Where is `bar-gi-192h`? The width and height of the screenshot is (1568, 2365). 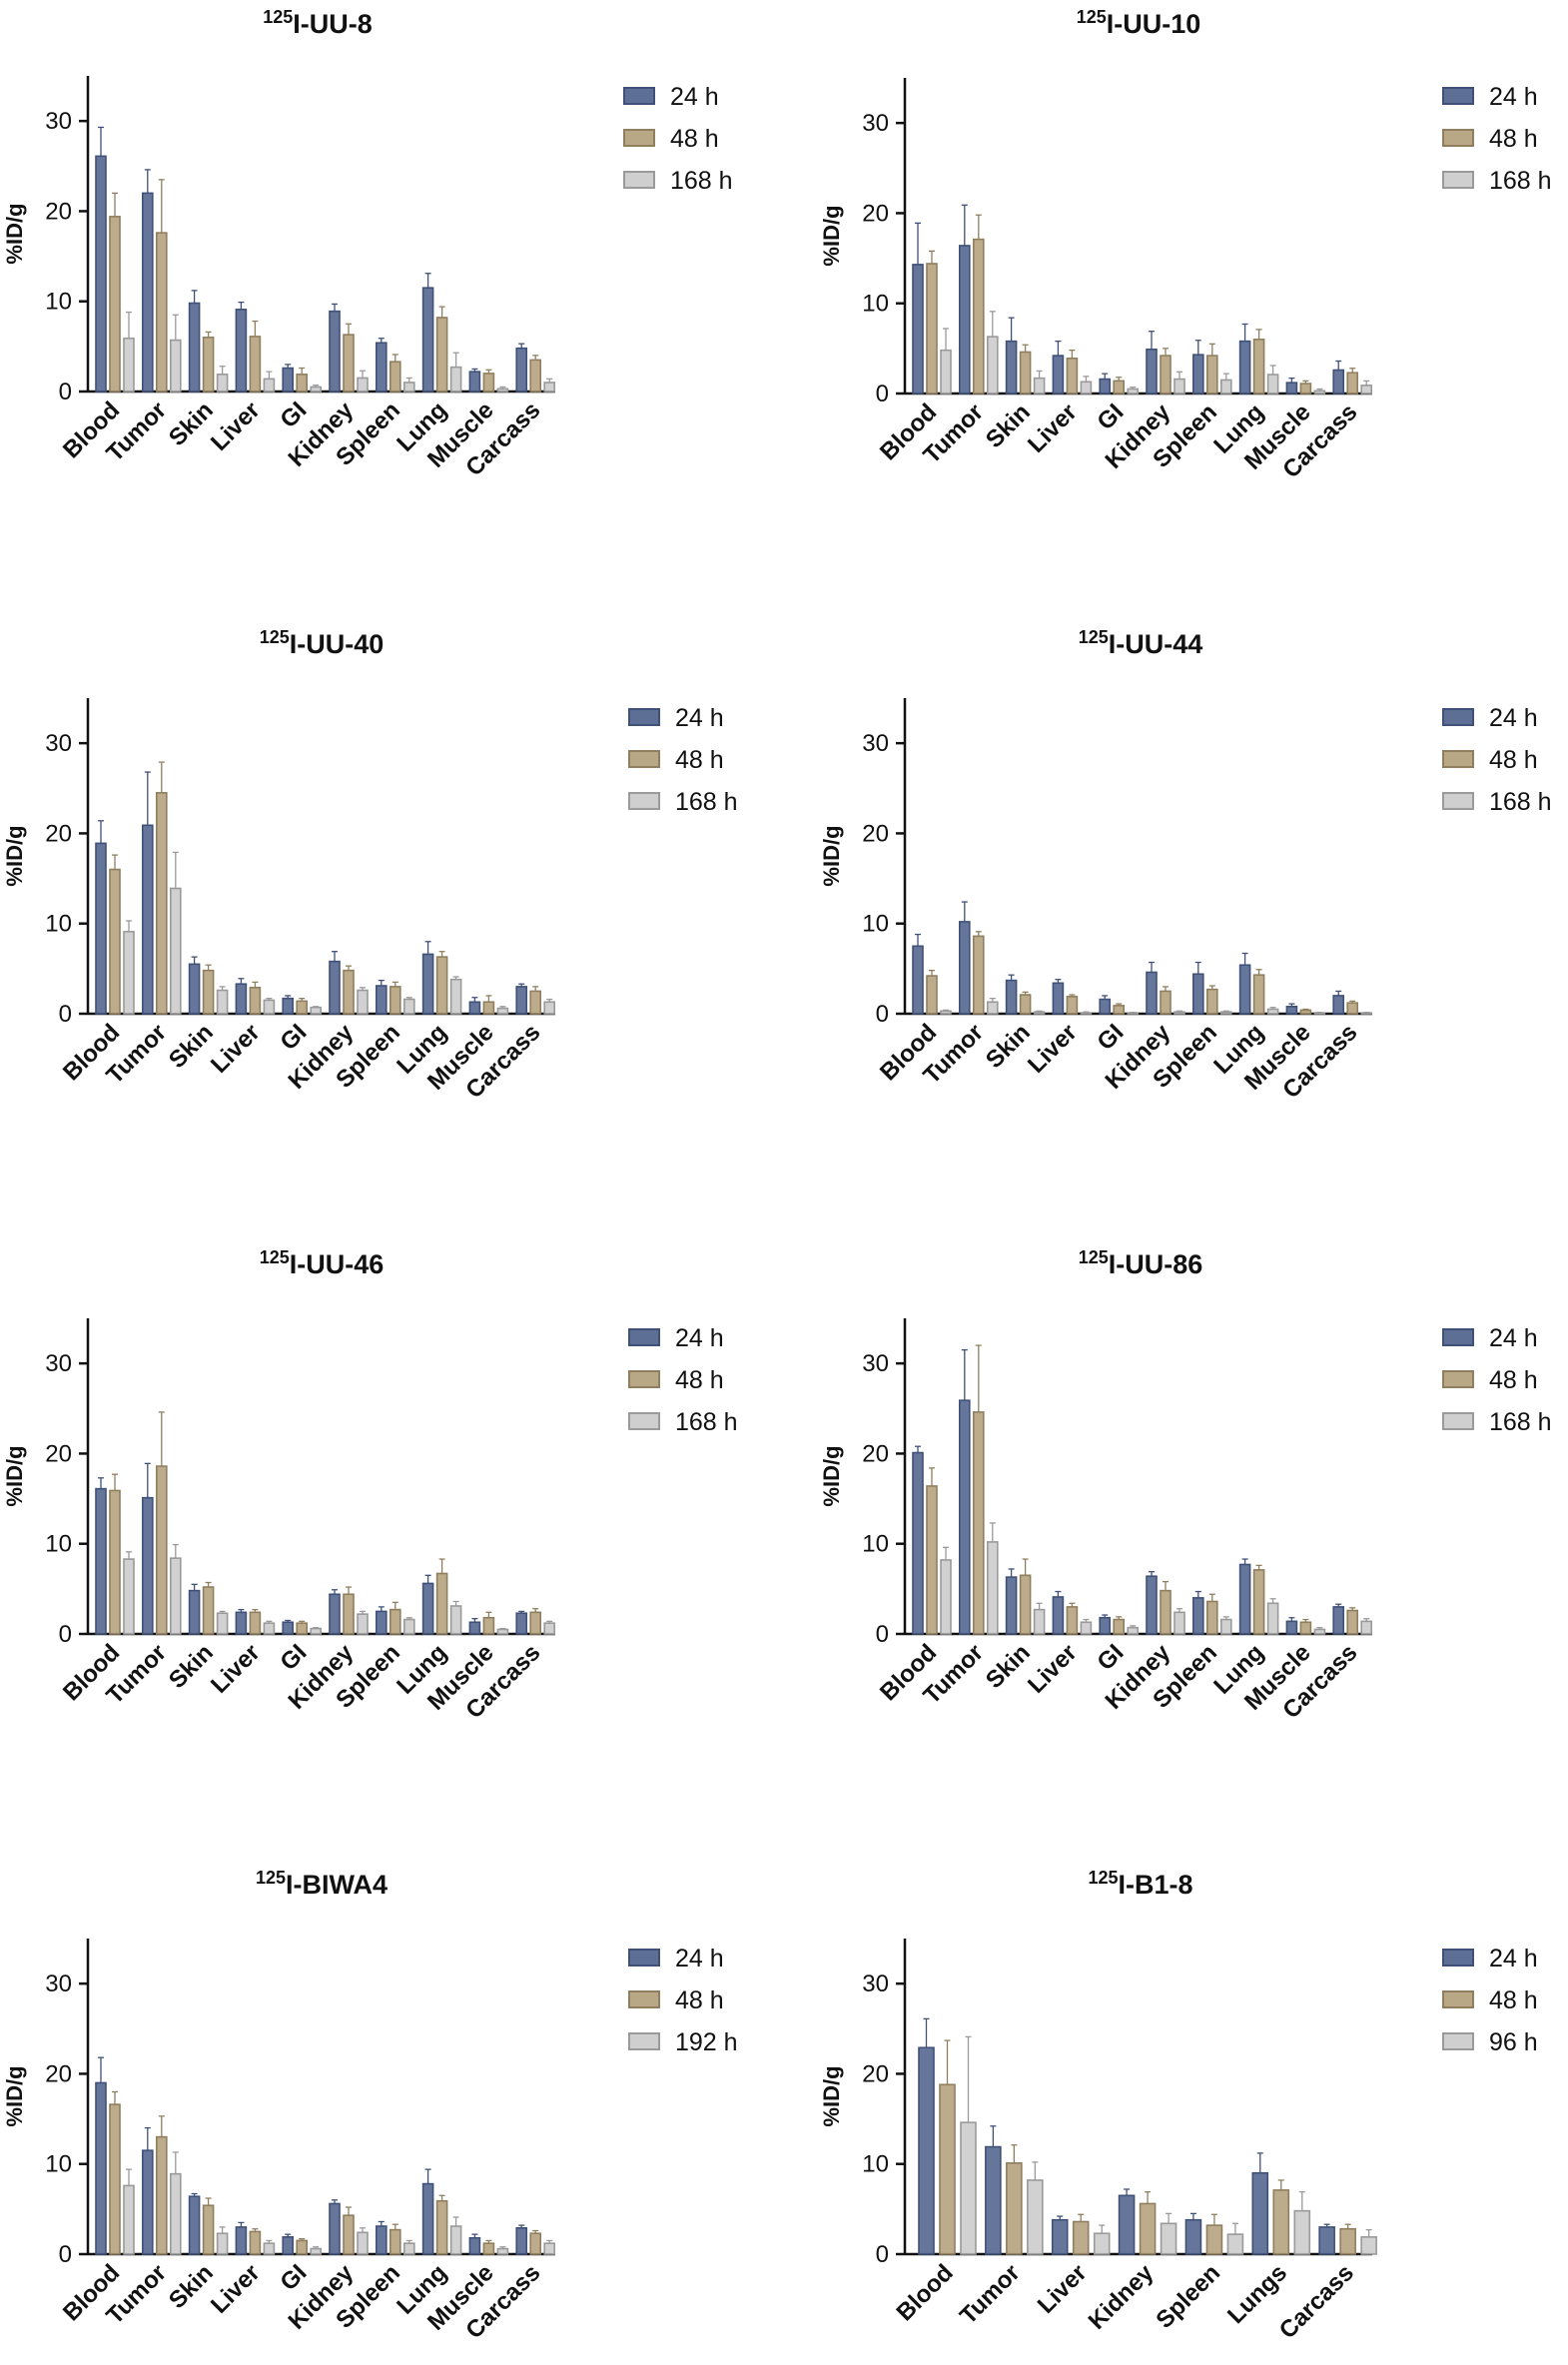
bar-gi-192h is located at coordinates (316, 2251).